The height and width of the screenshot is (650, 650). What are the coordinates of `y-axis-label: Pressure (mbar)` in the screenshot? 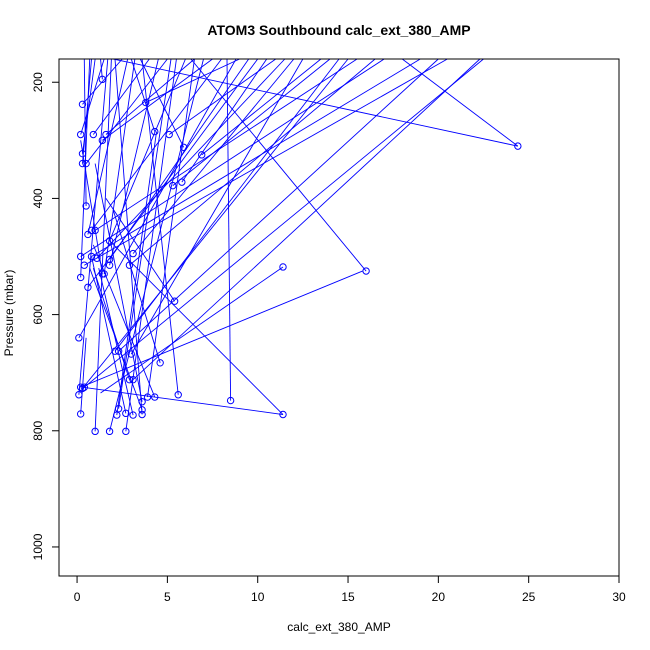 It's located at (9, 313).